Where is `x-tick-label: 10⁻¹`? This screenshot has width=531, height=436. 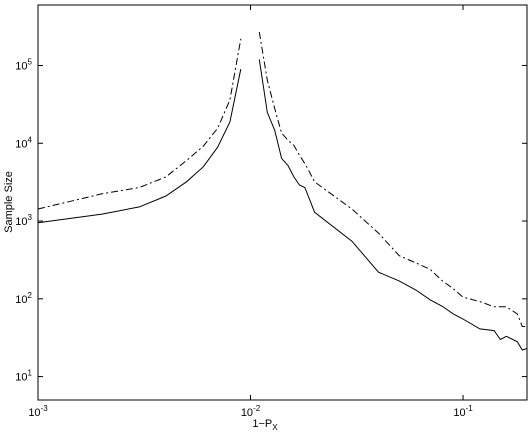 x-tick-label: 10⁻¹ is located at coordinates (463, 411).